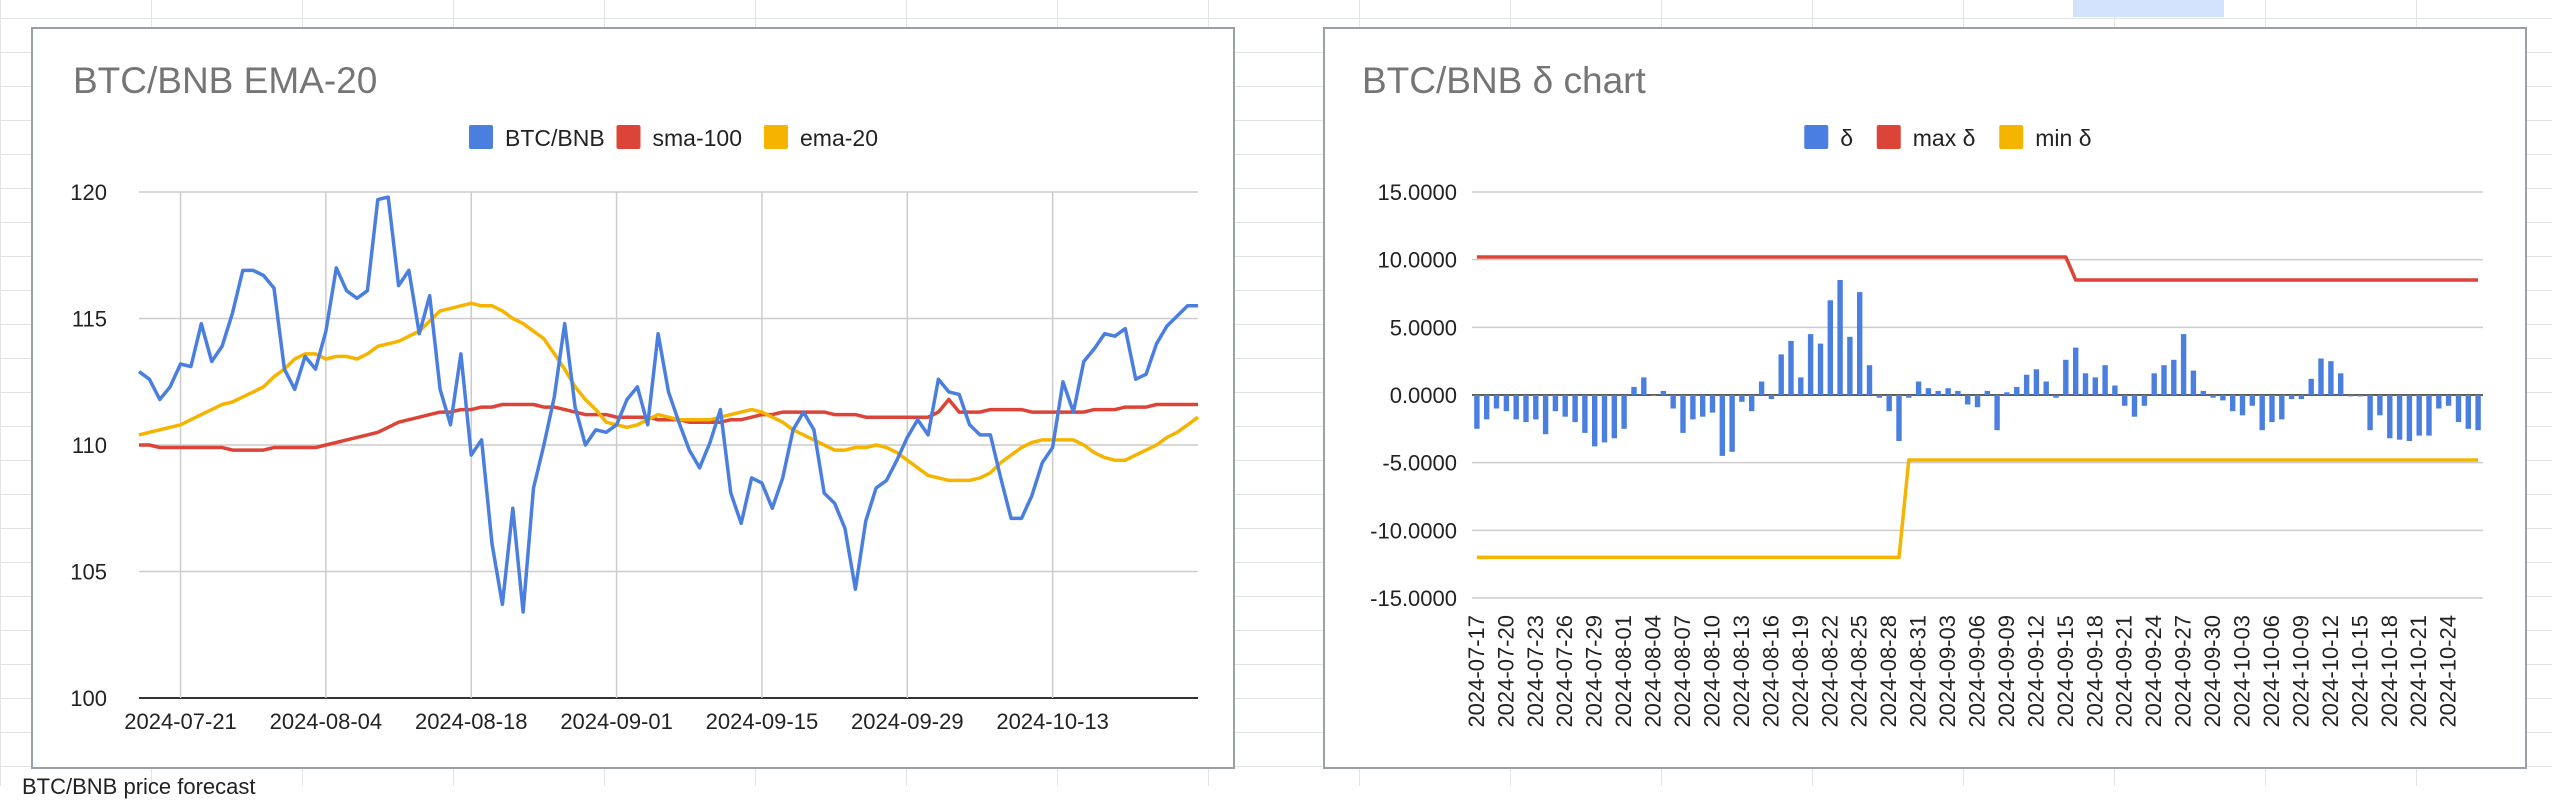 The image size is (2552, 800). I want to click on x-tick-label: 2024-09-29, so click(907, 721).